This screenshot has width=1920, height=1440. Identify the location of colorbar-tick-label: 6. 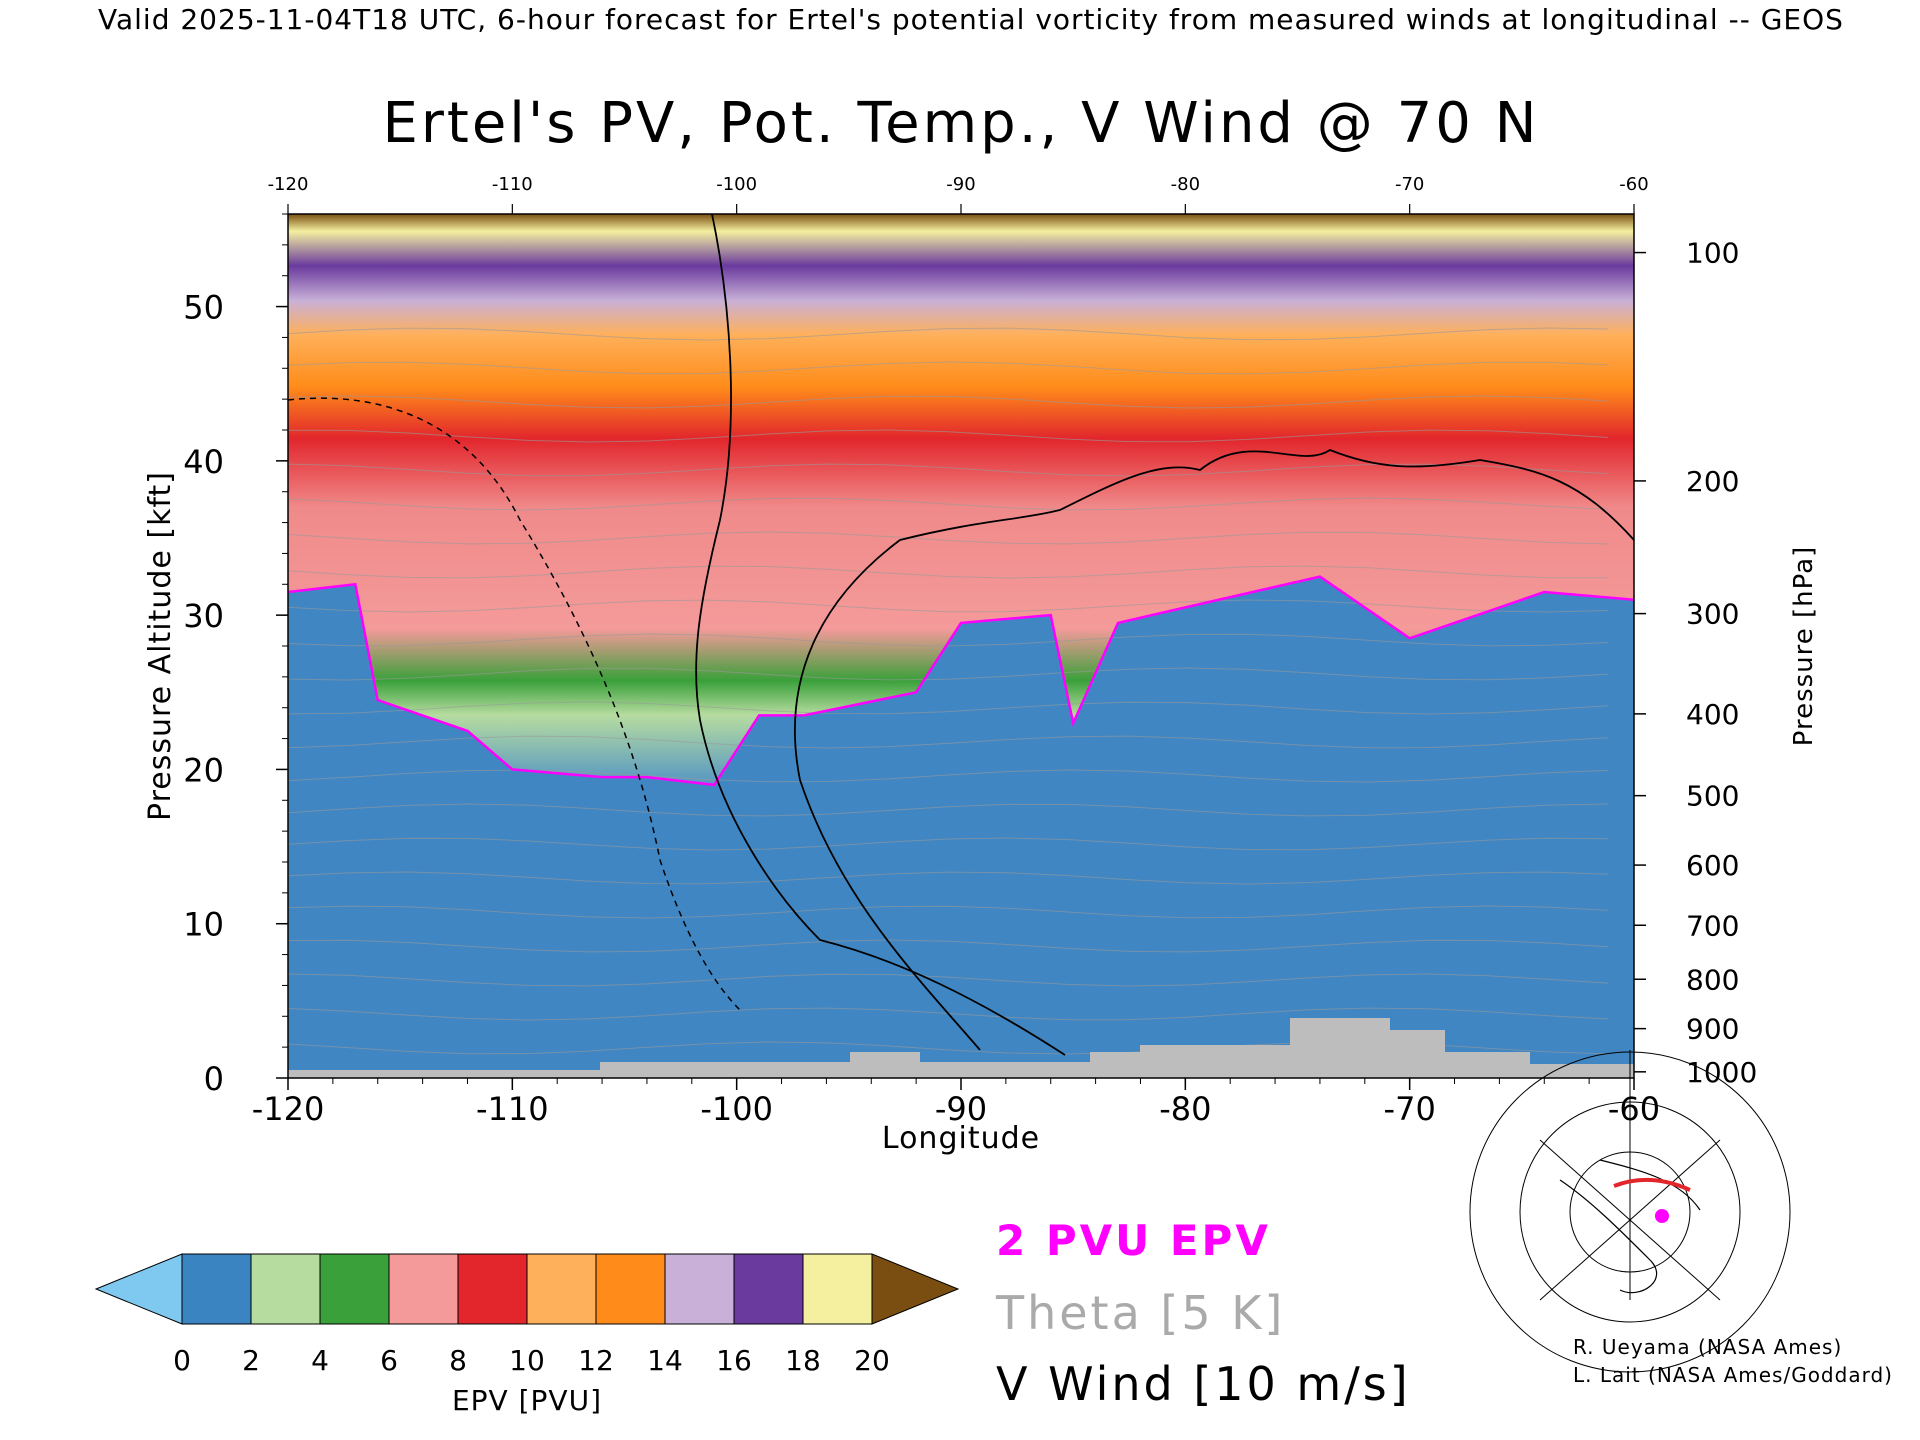
(389, 1360).